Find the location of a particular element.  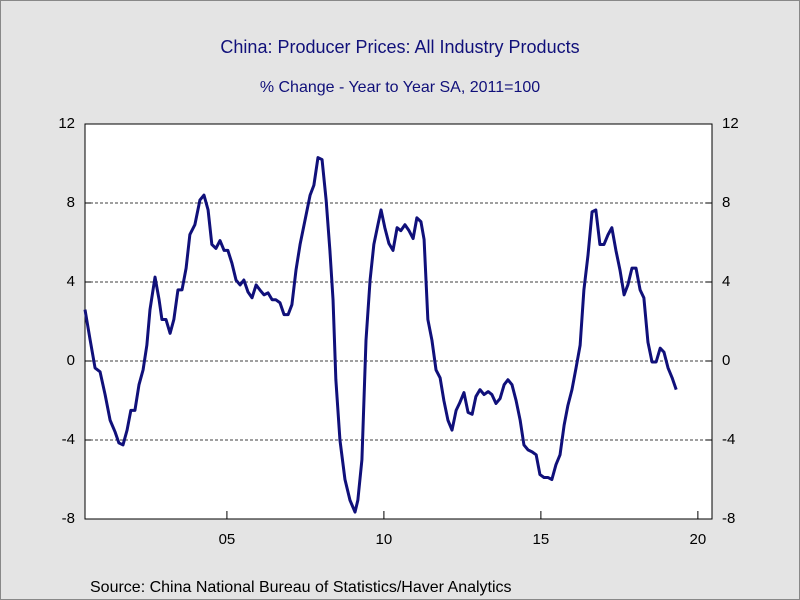

y2-tick-label: 12 is located at coordinates (730, 123).